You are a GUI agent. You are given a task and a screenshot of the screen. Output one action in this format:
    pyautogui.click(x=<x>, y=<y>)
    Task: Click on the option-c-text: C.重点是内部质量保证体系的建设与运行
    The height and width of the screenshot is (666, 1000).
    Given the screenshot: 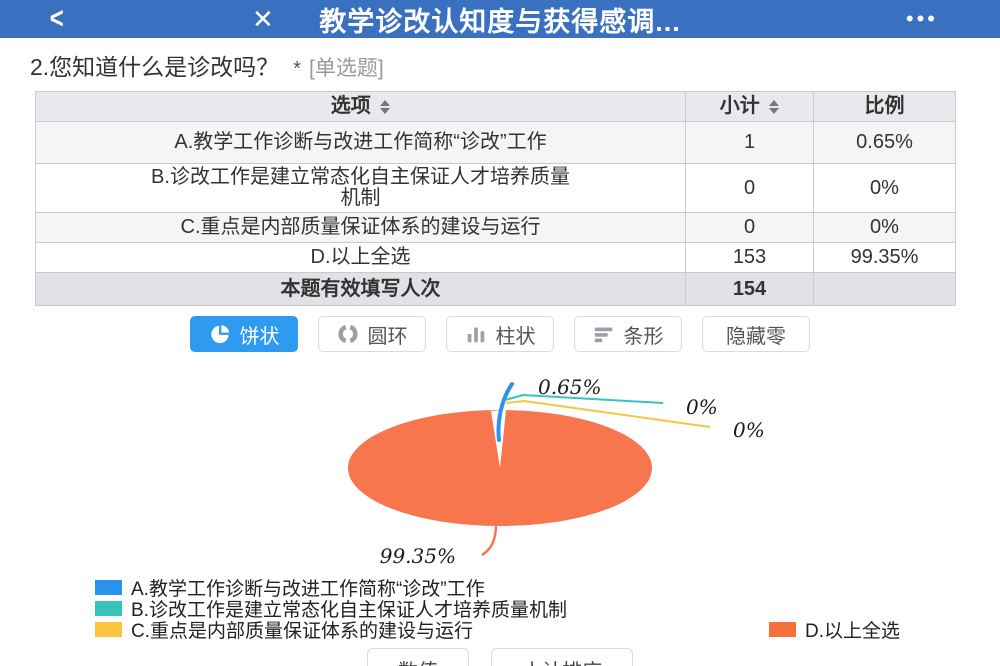 What is the action you would take?
    pyautogui.click(x=360, y=227)
    